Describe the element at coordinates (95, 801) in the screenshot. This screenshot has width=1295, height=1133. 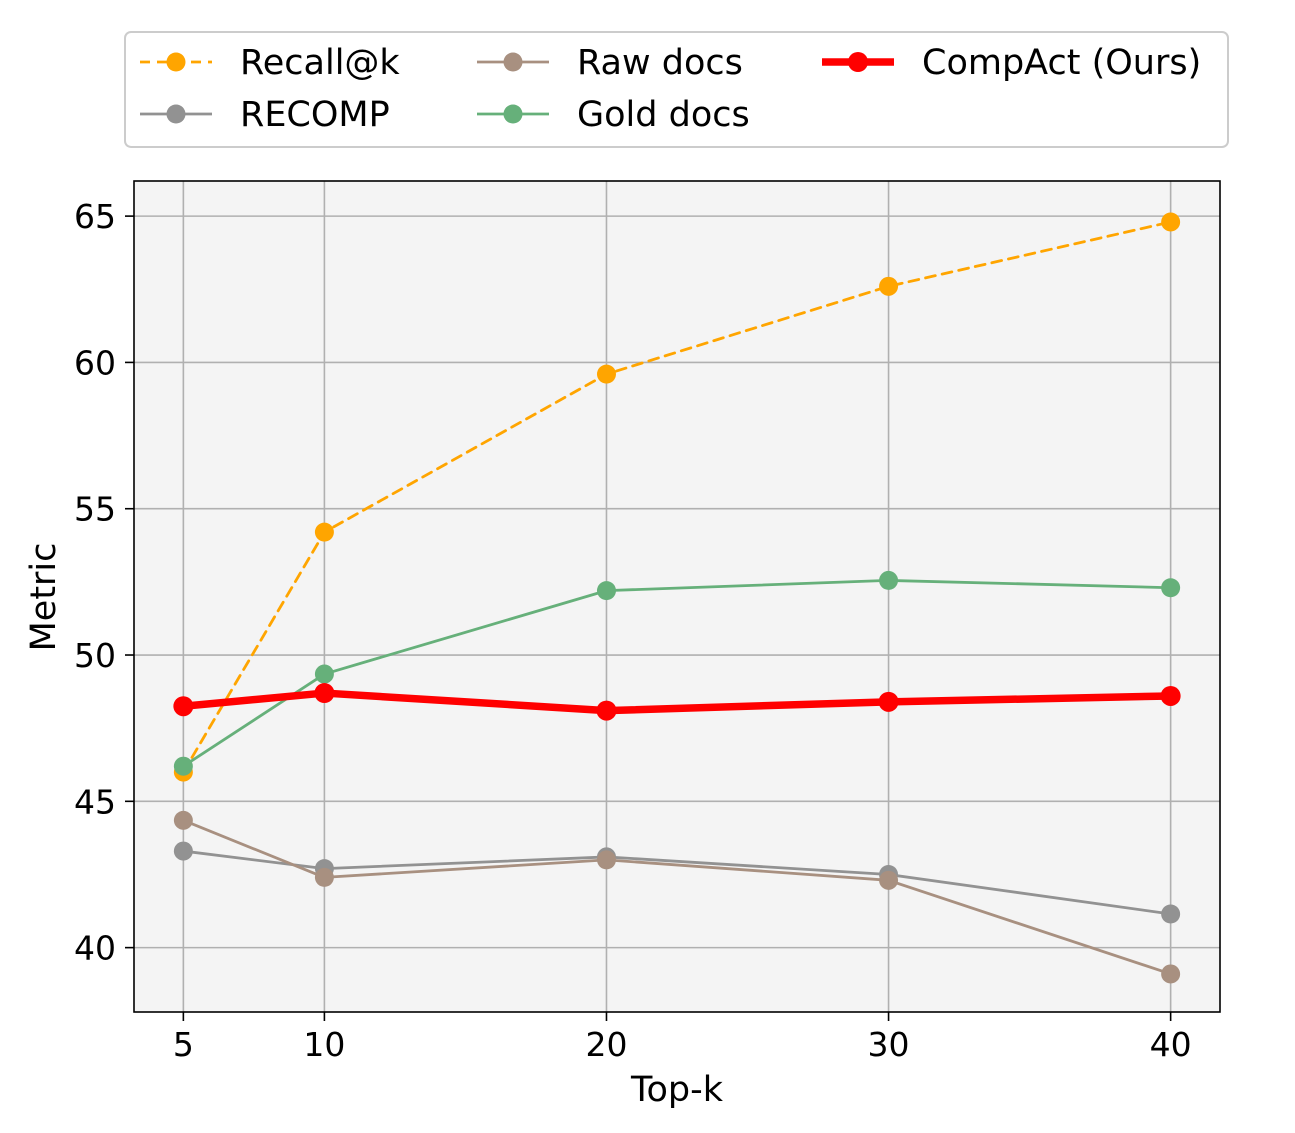
I see `y-tick-label: 45` at that location.